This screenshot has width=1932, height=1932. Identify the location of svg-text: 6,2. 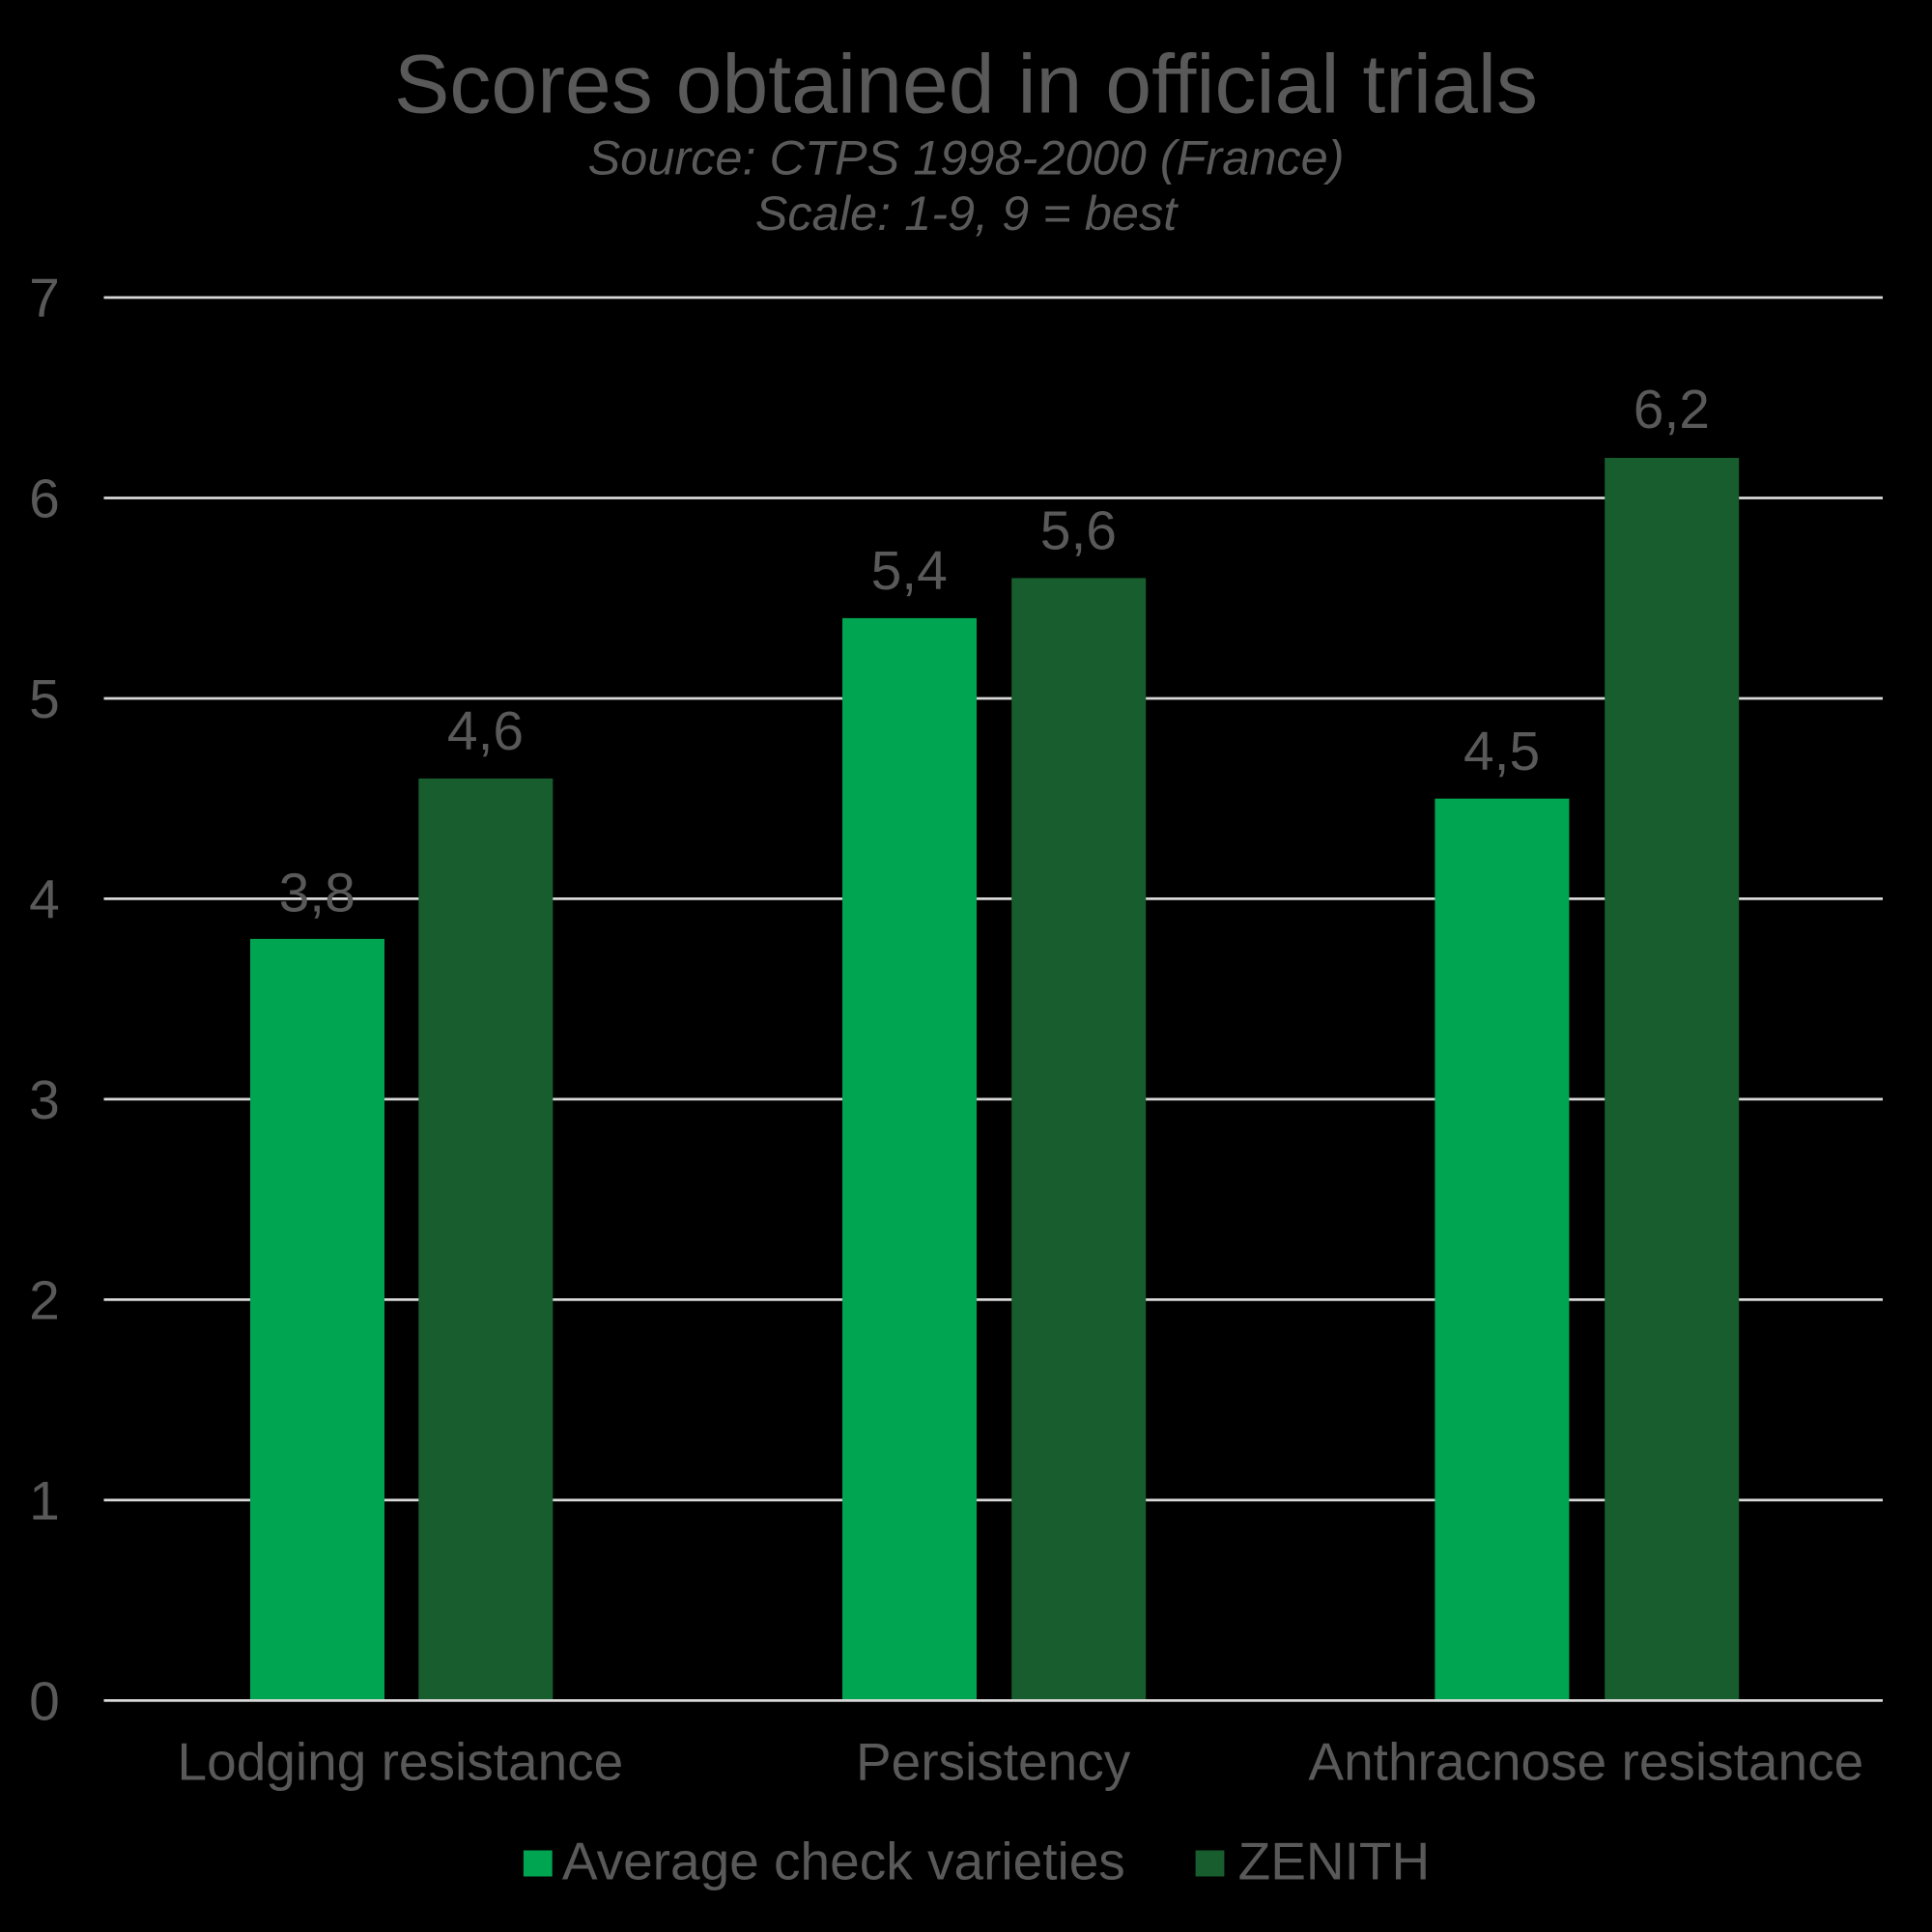
(1672, 409).